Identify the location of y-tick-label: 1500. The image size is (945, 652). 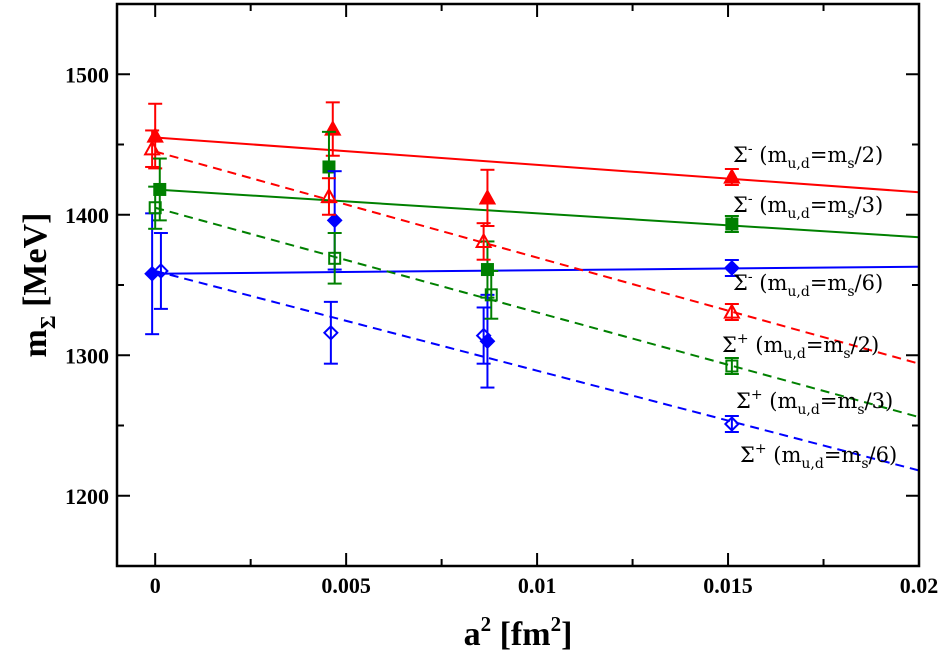
(87, 74).